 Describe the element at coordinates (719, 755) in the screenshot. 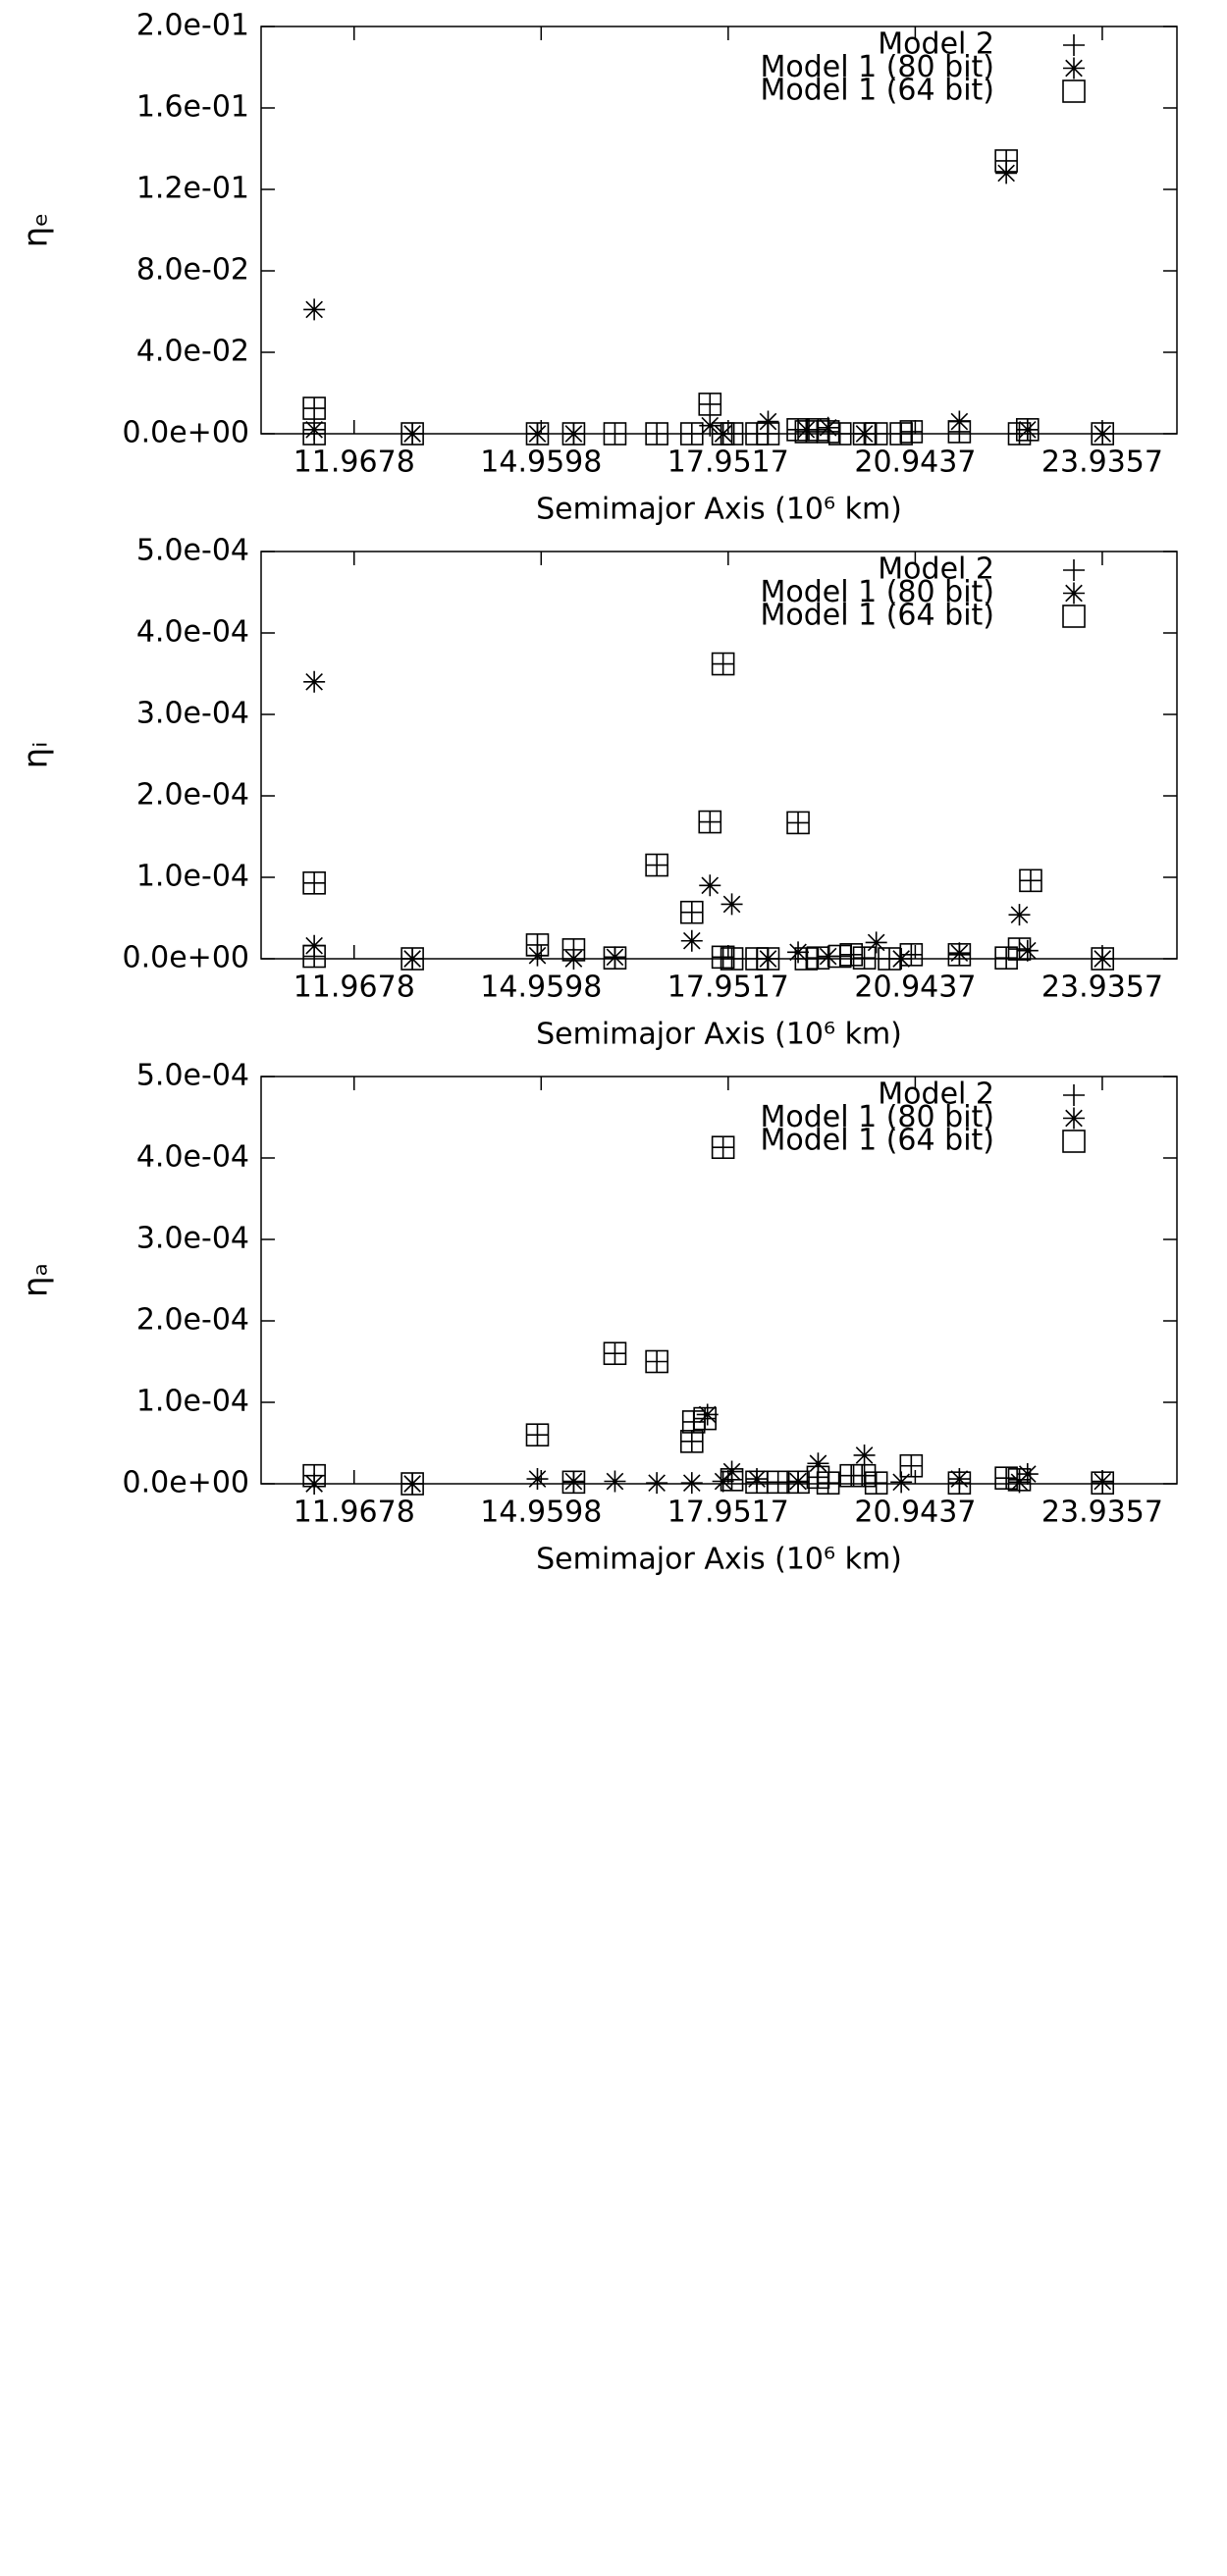

I see `plot-frame` at that location.